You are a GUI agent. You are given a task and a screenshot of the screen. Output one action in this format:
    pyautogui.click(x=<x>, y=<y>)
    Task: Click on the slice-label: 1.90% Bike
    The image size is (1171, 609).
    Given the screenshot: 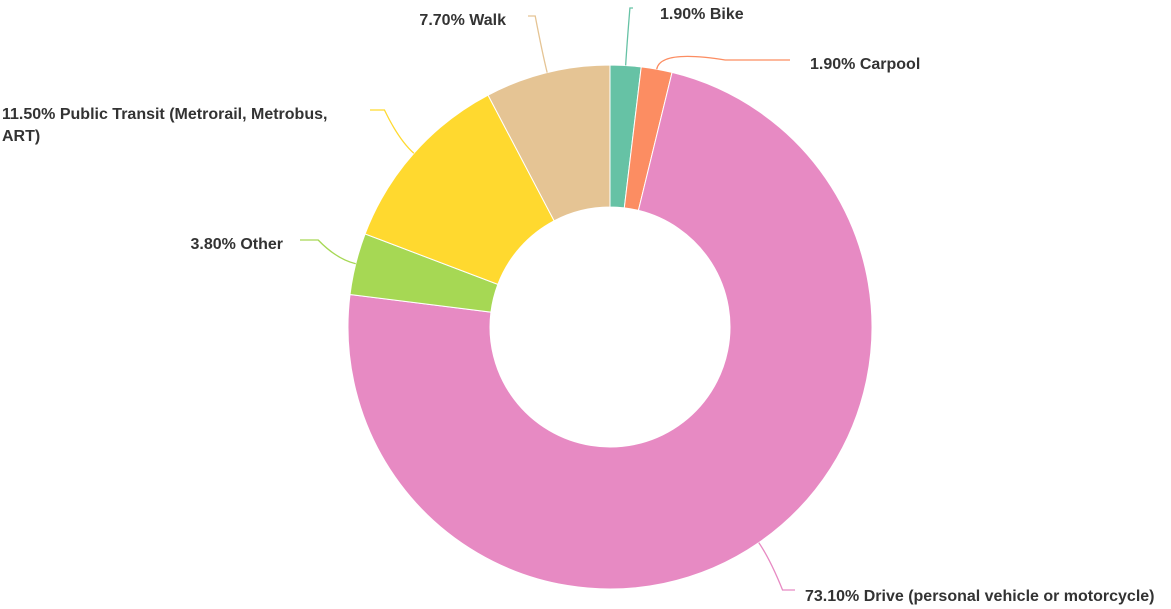 What is the action you would take?
    pyautogui.click(x=702, y=15)
    